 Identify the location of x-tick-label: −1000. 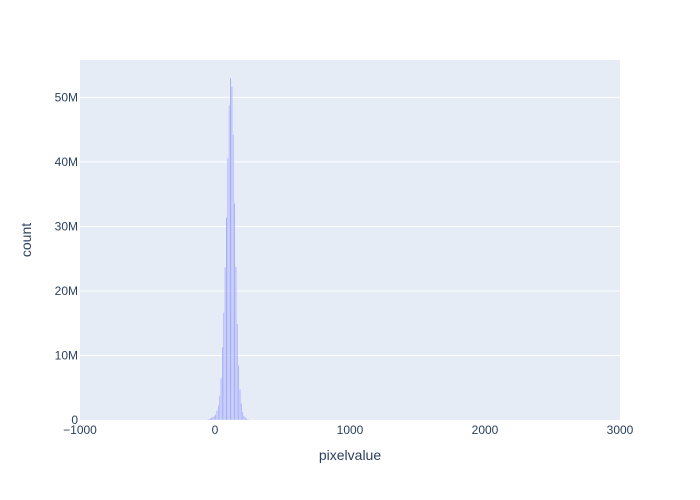
(80, 430).